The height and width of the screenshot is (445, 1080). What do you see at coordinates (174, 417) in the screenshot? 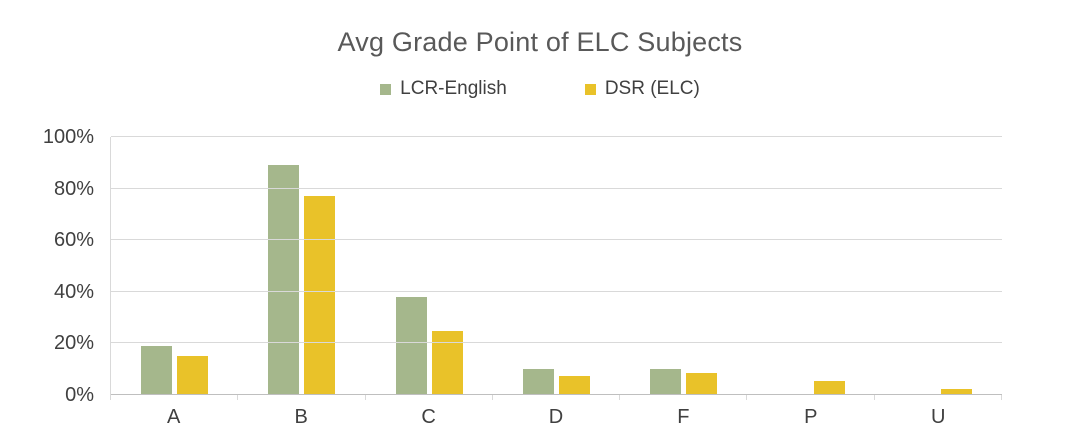
I see `x-tick-label-a: A` at bounding box center [174, 417].